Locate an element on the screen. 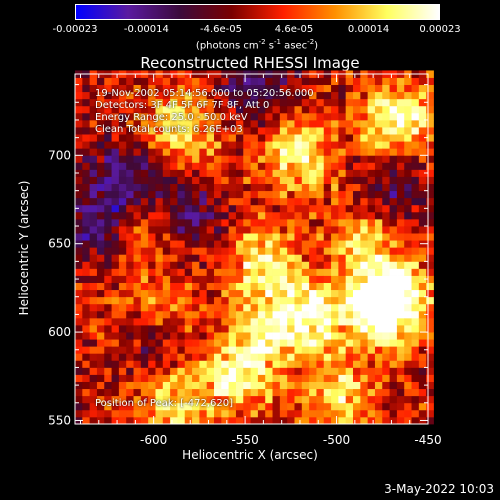  annotation-time-range: 19-Nov-2002 05:14:56.000 to 05:20:56.000 is located at coordinates (204, 93).